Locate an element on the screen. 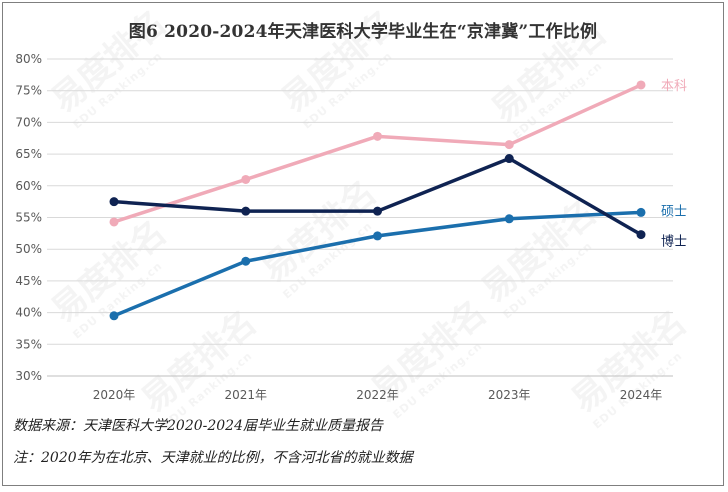 Image resolution: width=728 pixels, height=492 pixels. y-tick-label: 40% is located at coordinates (28, 313).